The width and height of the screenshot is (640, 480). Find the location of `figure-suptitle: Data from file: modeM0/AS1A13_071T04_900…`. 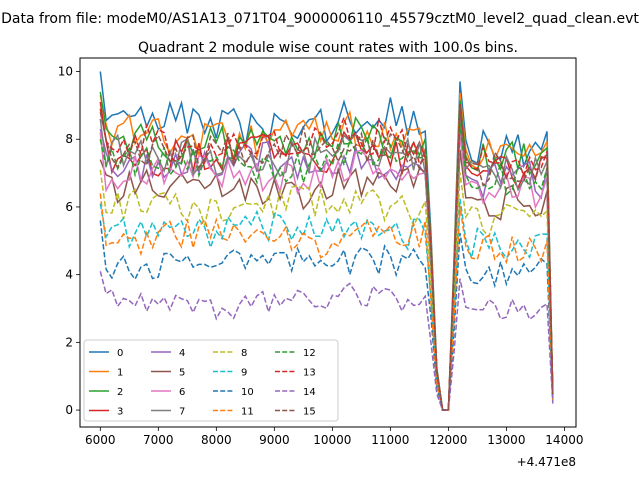

figure-suptitle: Data from file: modeM0/AS1A13_071T04_900… is located at coordinates (320, 19).